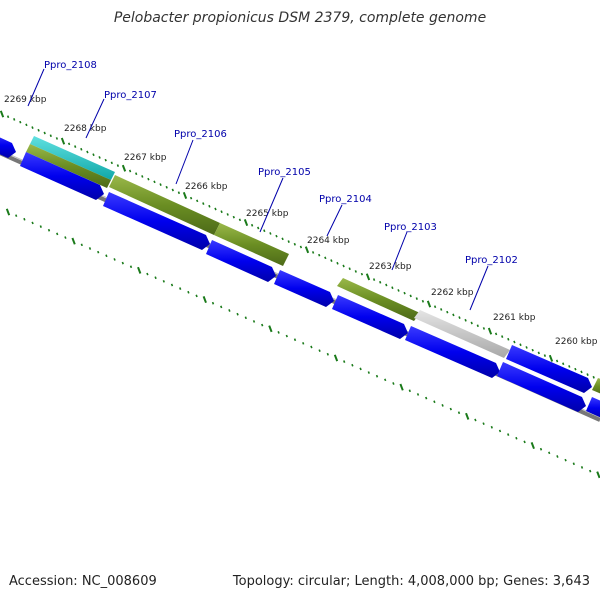 This screenshot has height=600, width=600. Describe the element at coordinates (25, 100) in the screenshot. I see `tick-label: 2269 kbp` at that location.